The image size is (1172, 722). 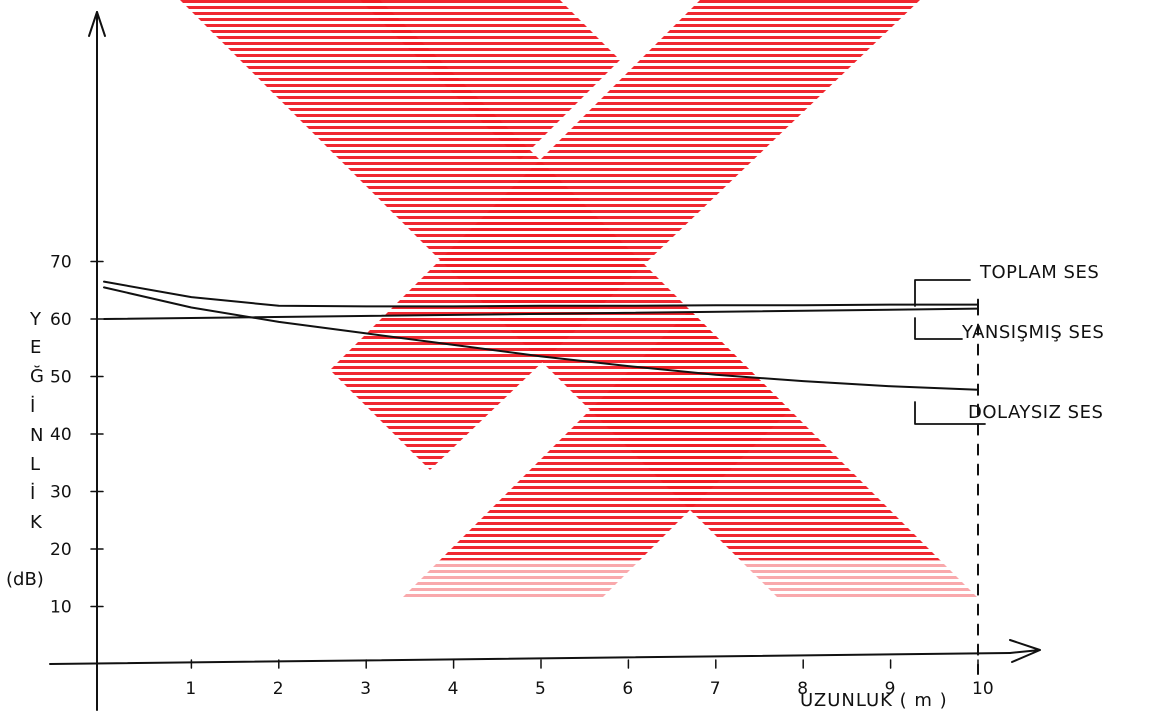 I want to click on x-axis-label: UZUNLUK ( m ), so click(x=874, y=700).